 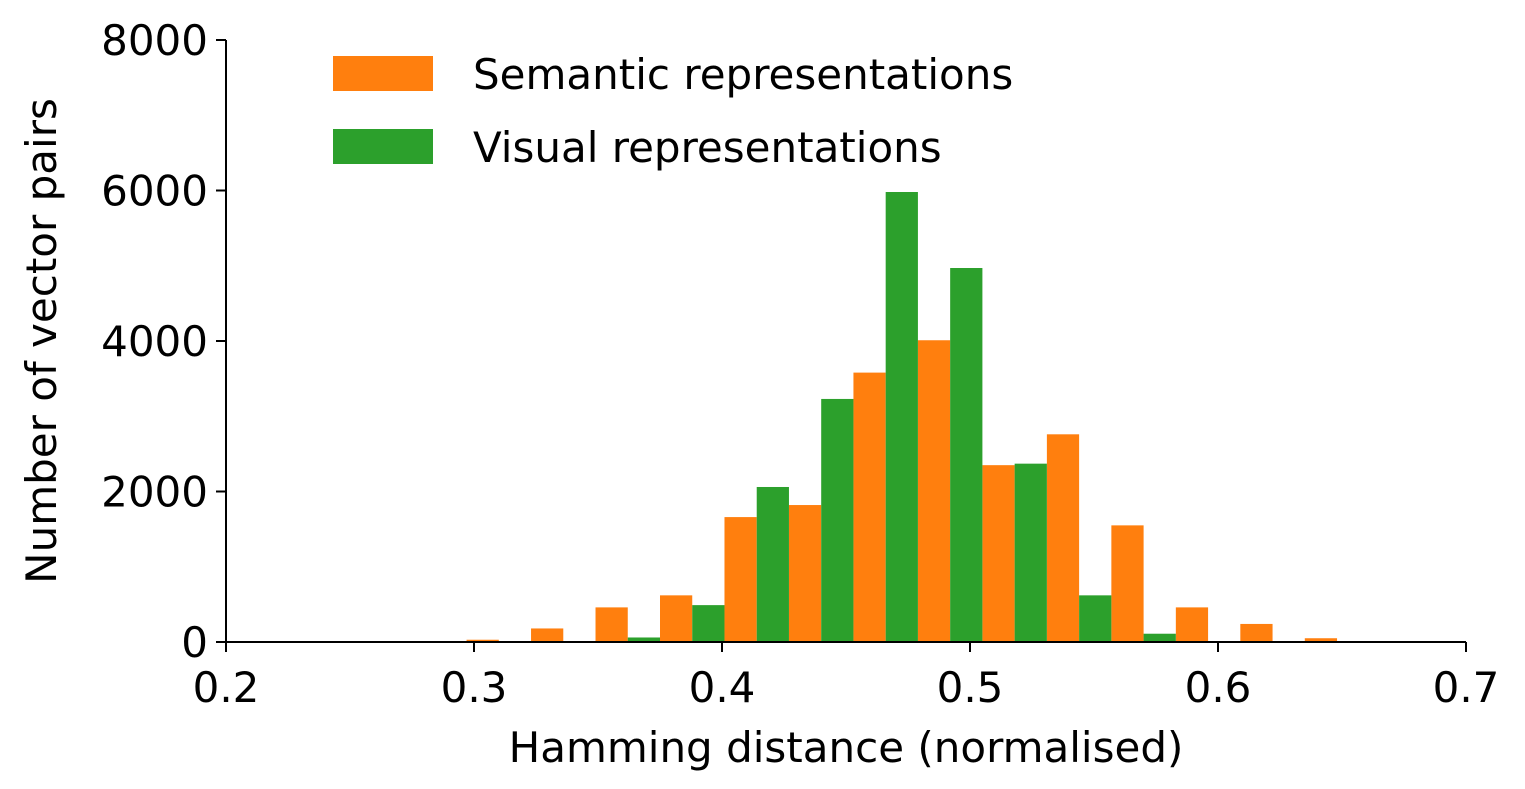 I want to click on y-tick-label-4: 8000, so click(x=154, y=40).